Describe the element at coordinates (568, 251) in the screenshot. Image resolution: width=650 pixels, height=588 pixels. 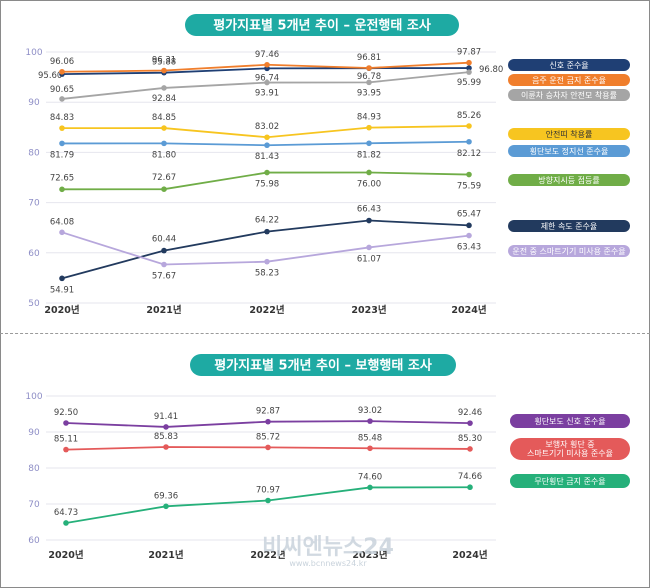
I see `chart1-legend-label: 운전 중 스마트기기 미사용 준수율` at that location.